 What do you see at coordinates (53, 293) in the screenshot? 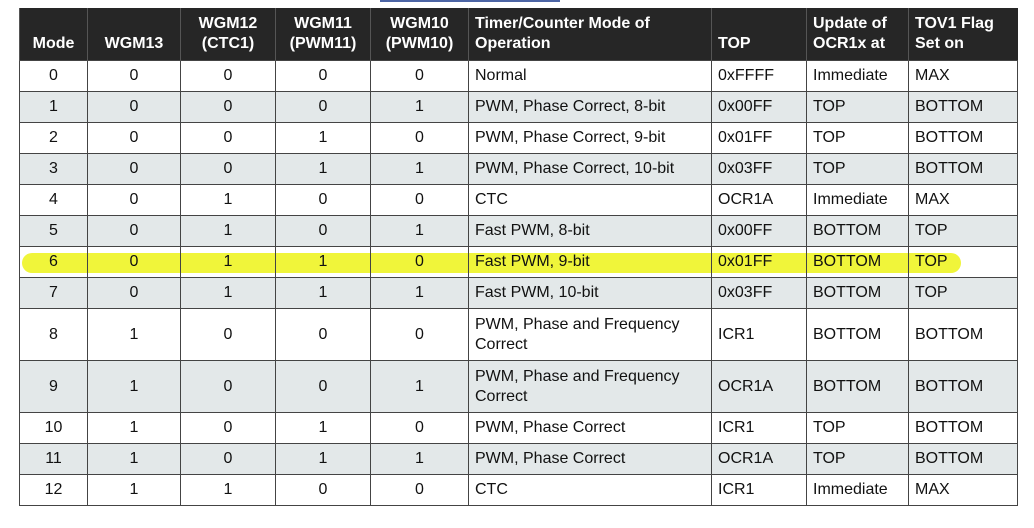
I see `cell-mode: 7` at bounding box center [53, 293].